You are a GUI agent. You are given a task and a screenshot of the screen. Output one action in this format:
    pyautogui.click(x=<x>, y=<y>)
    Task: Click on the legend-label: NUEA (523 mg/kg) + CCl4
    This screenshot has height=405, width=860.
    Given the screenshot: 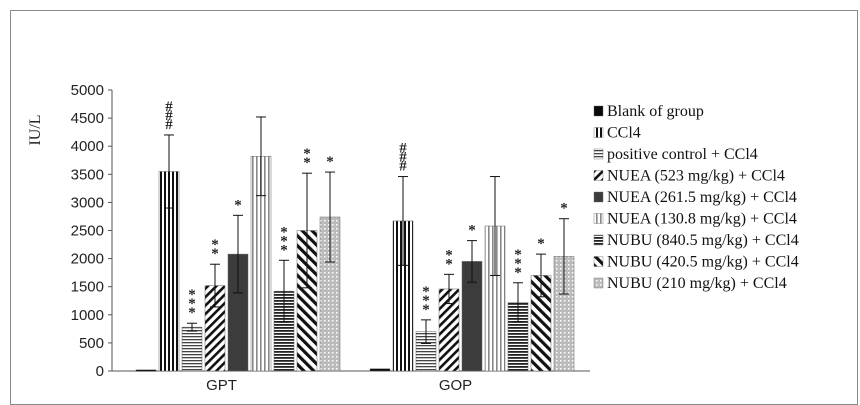 What is the action you would take?
    pyautogui.click(x=696, y=176)
    